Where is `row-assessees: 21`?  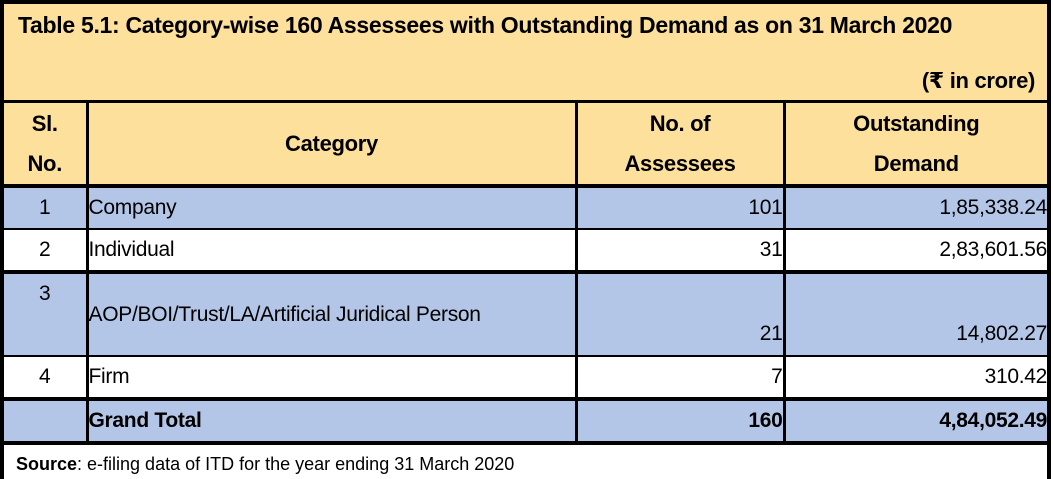 row-assessees: 21 is located at coordinates (679, 314).